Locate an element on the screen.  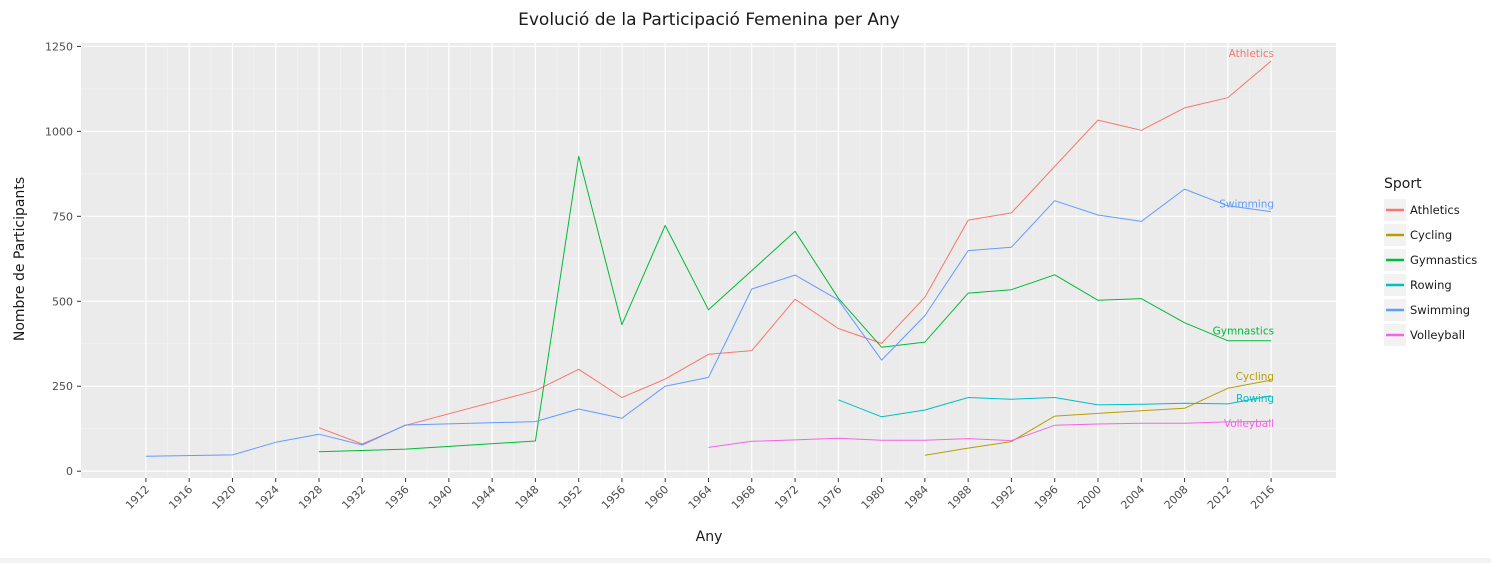
x-tick-label: 1988 is located at coordinates (959, 497).